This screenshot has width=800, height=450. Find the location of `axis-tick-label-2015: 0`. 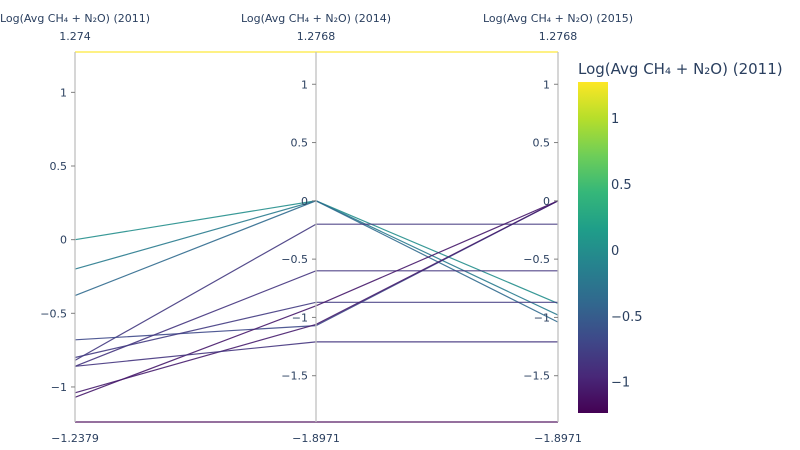

axis-tick-label-2015: 0 is located at coordinates (546, 201).